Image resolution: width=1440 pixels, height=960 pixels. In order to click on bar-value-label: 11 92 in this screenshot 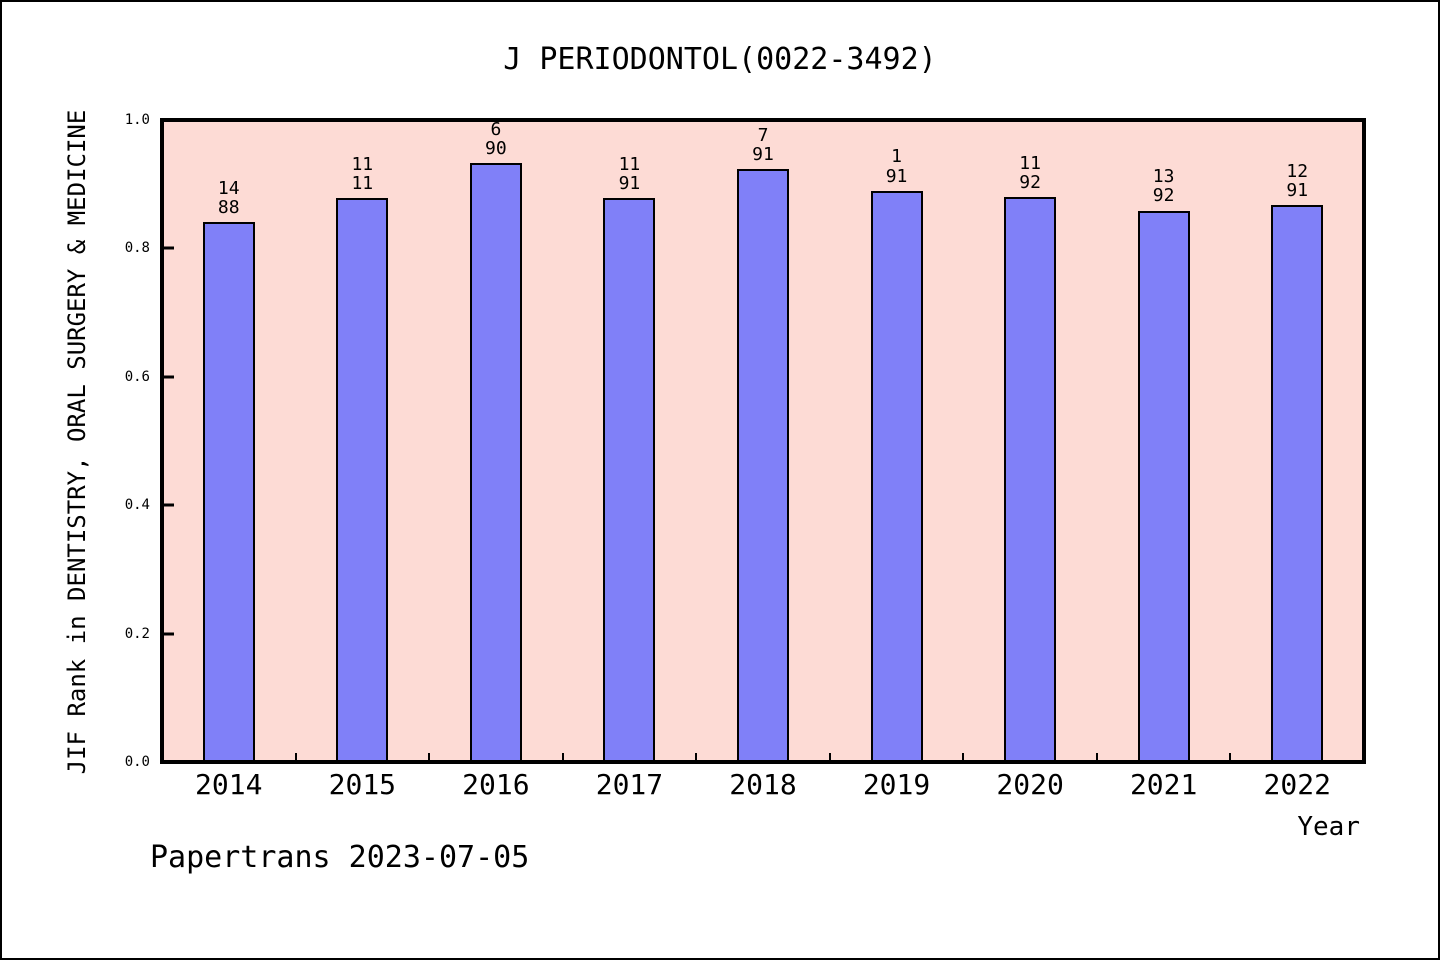, I will do `click(1030, 172)`.